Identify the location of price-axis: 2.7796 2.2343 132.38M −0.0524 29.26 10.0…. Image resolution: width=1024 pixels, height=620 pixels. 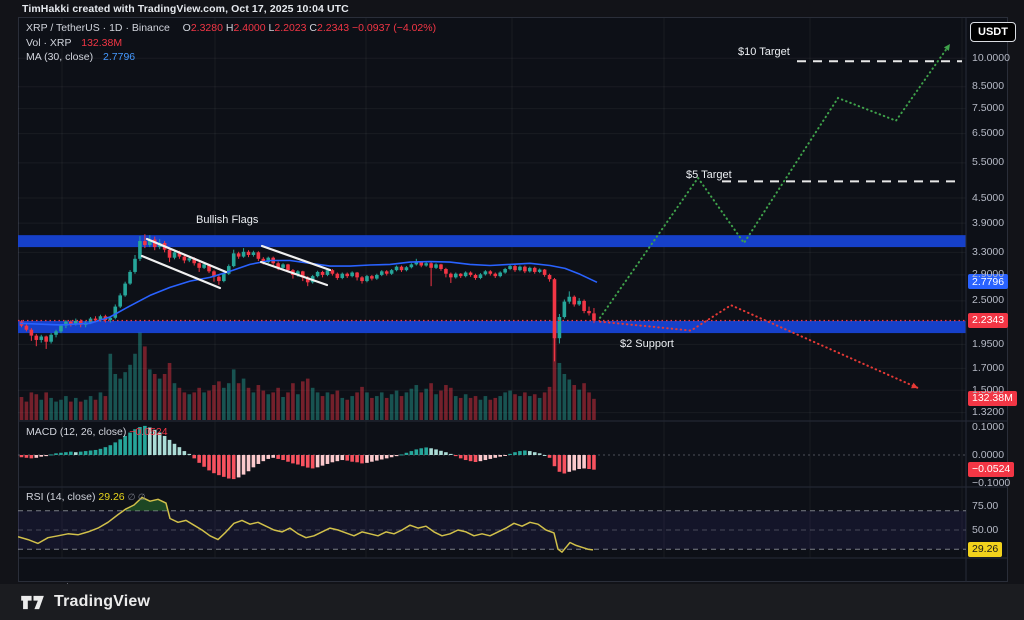
(991, 300).